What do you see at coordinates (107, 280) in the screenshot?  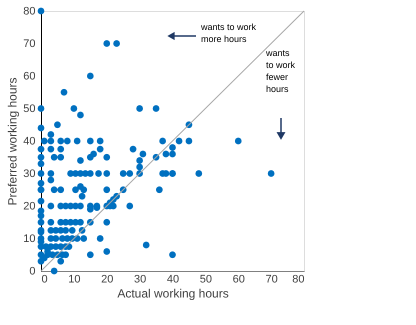 I see `x-tick-label: 20` at bounding box center [107, 280].